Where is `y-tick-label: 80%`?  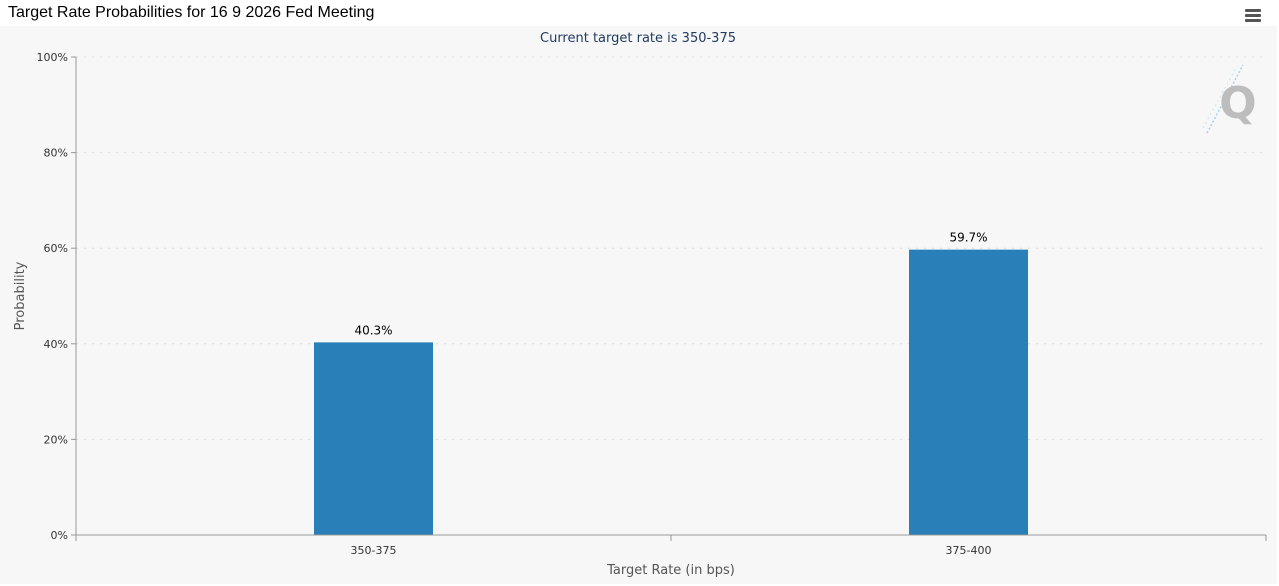 y-tick-label: 80% is located at coordinates (56, 153).